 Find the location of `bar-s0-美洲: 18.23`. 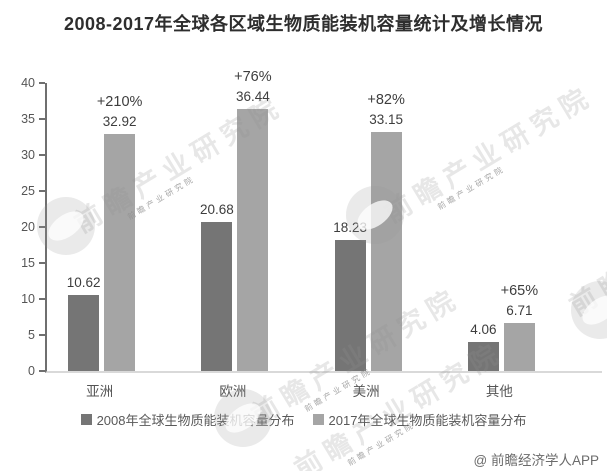

bar-s0-美洲: 18.23 is located at coordinates (350, 295).